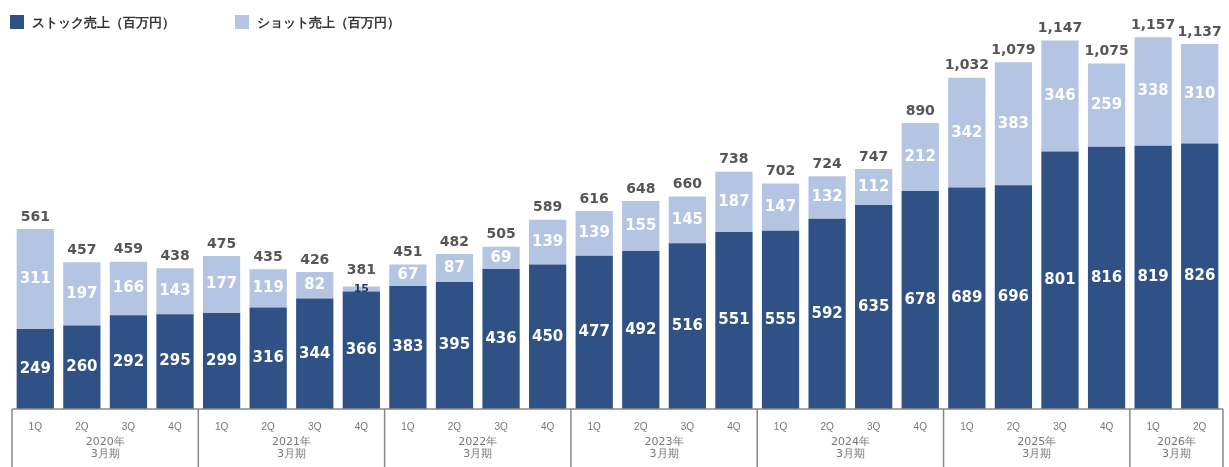 This screenshot has width=1229, height=467. What do you see at coordinates (35, 215) in the screenshot?
I see `total-label: 561` at bounding box center [35, 215].